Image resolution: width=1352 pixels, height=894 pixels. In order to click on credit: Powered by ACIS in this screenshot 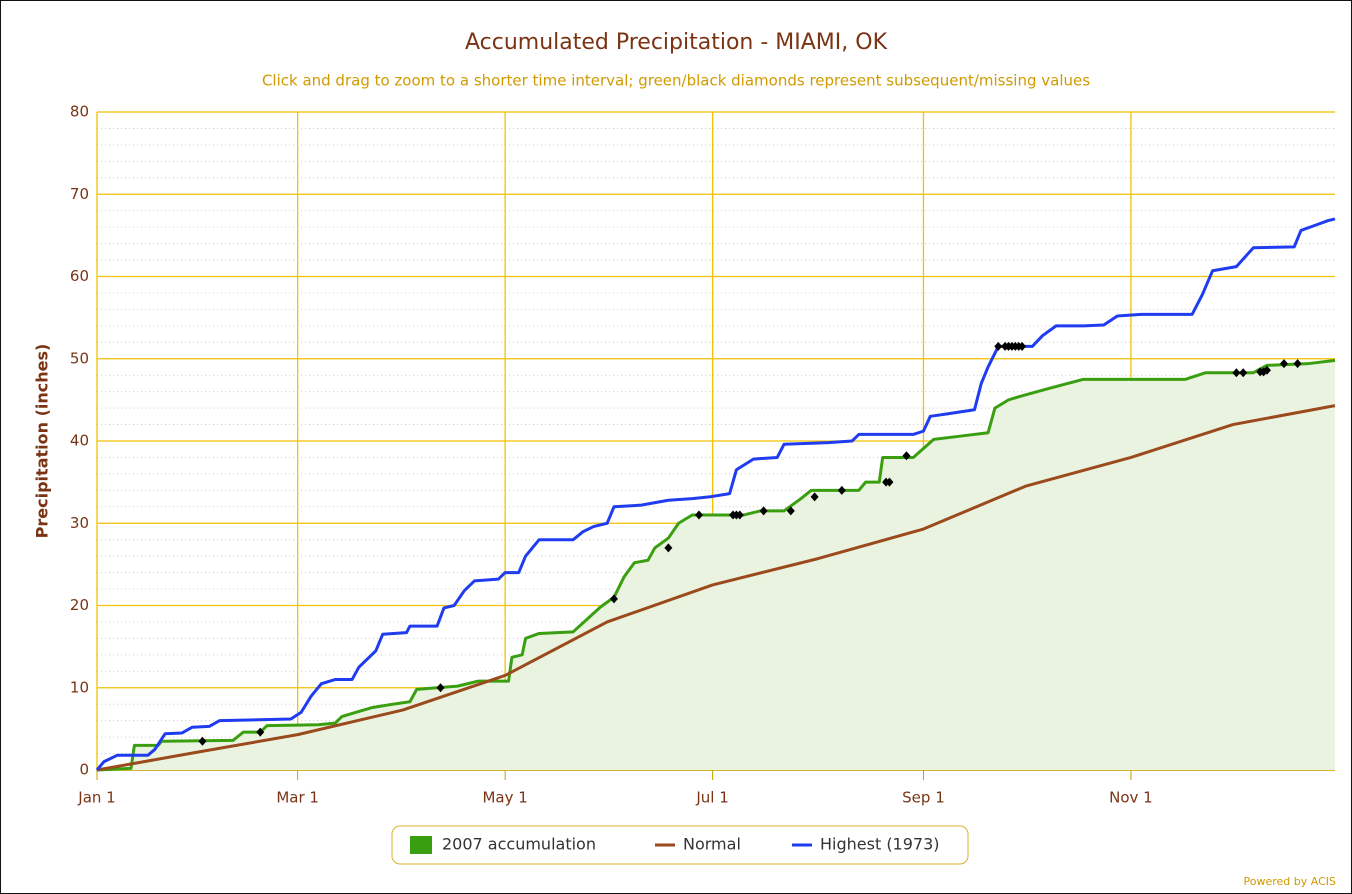, I will do `click(1290, 881)`.